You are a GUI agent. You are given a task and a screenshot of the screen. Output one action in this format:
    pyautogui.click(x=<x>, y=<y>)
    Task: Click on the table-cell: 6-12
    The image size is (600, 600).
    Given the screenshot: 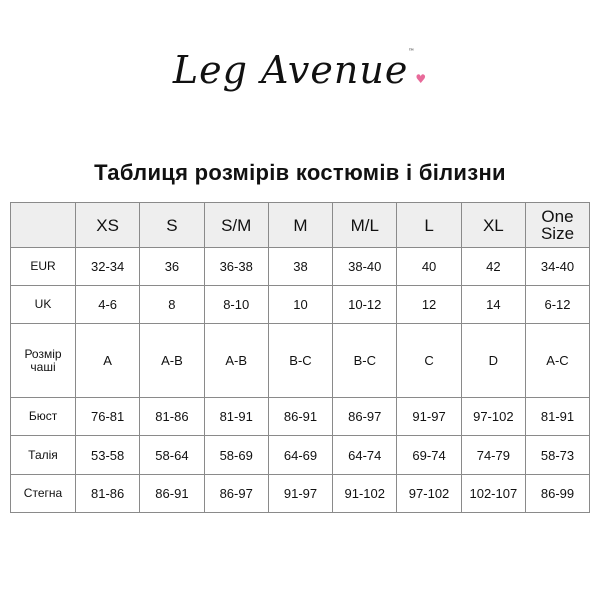 What is the action you would take?
    pyautogui.click(x=557, y=305)
    